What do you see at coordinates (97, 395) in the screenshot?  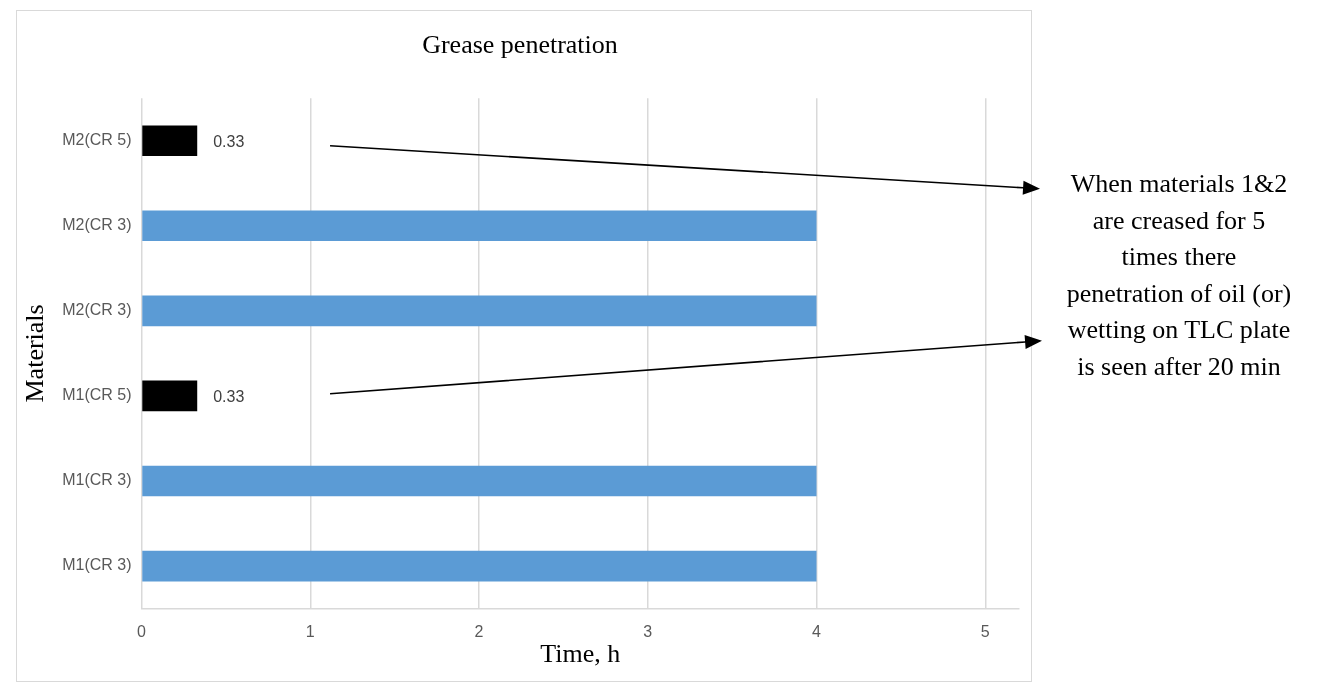 I see `y-tick-label: M1(CR 5)` at bounding box center [97, 395].